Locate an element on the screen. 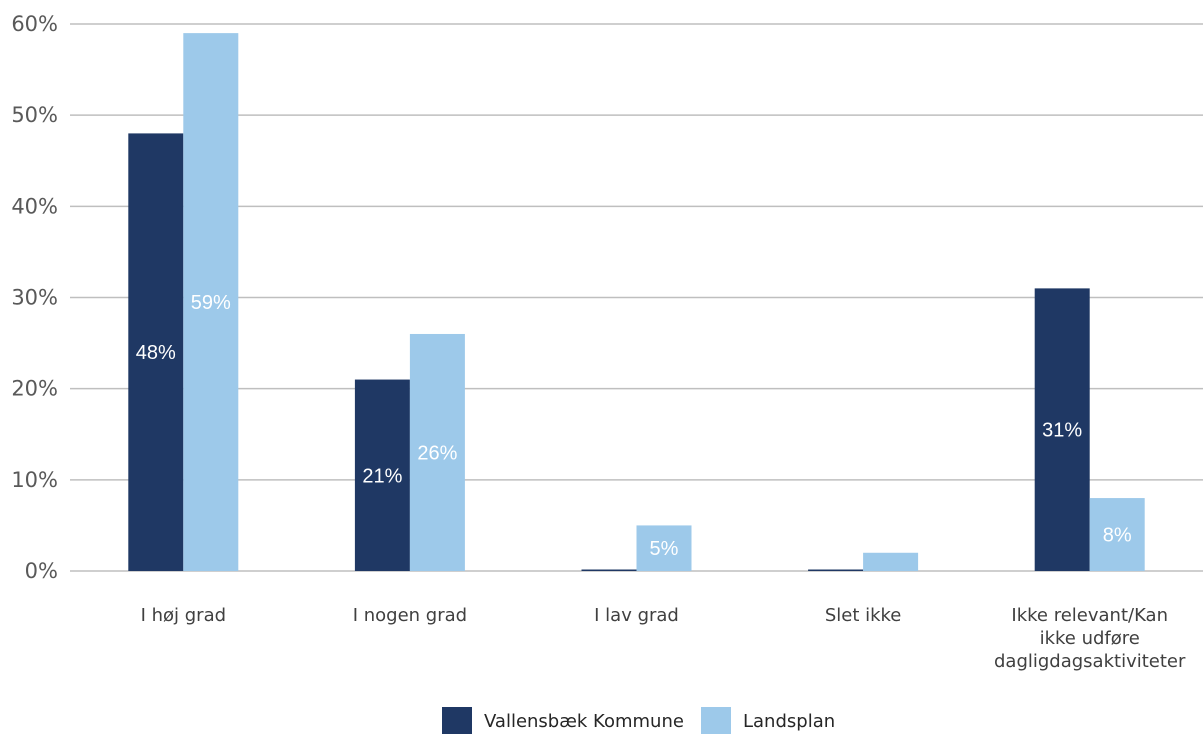  y-axis-ticks: 0% 10% 20% 30% 40% 50% 60% is located at coordinates (34, 297).